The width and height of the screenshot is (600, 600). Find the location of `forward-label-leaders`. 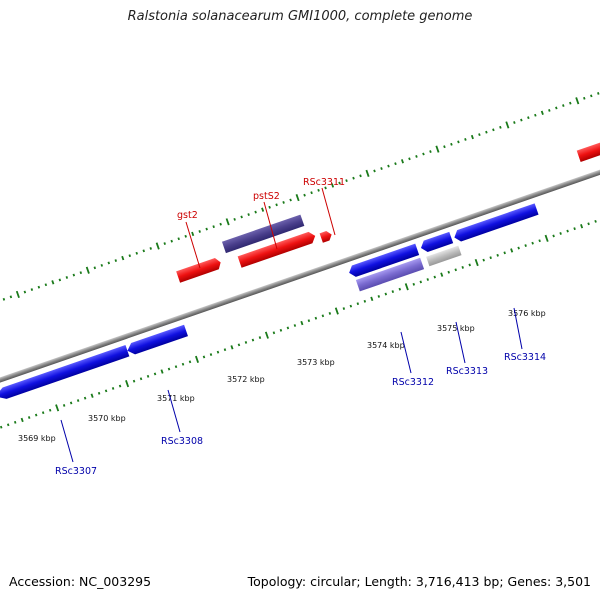

forward-label-leaders is located at coordinates (260, 228).